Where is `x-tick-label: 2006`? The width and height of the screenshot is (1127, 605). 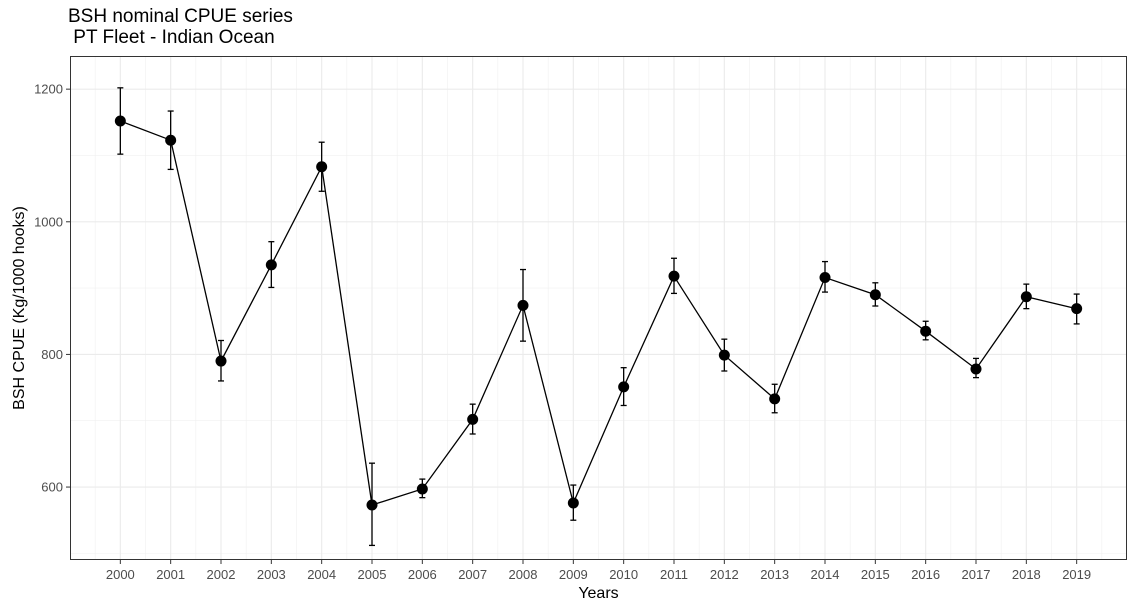 x-tick-label: 2006 is located at coordinates (422, 574).